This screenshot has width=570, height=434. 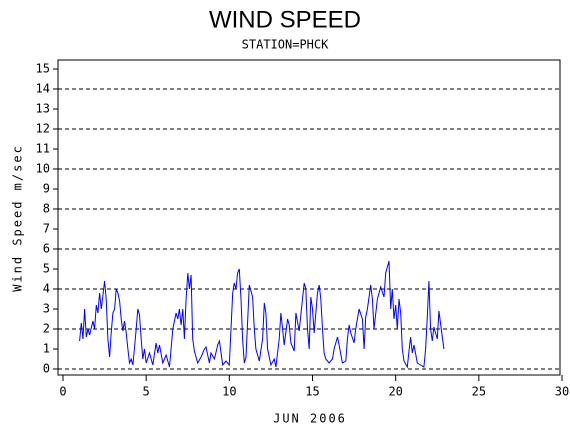 What do you see at coordinates (62, 392) in the screenshot?
I see `x-tick-label: 0` at bounding box center [62, 392].